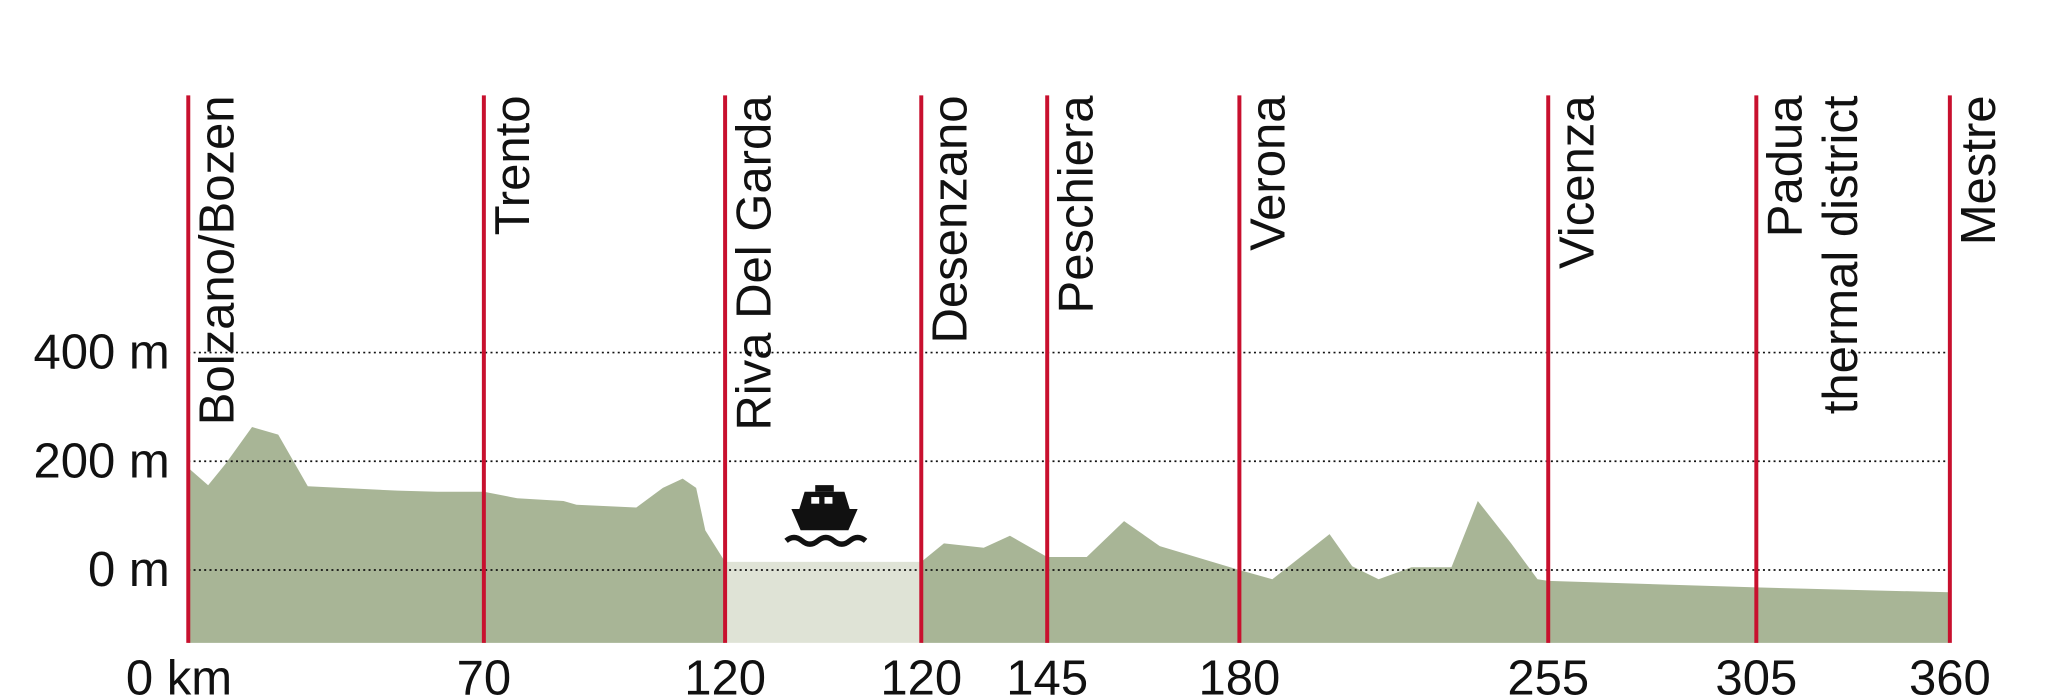 This screenshot has height=698, width=2048. Describe the element at coordinates (1269, 173) in the screenshot. I see `station-name: Verona` at that location.